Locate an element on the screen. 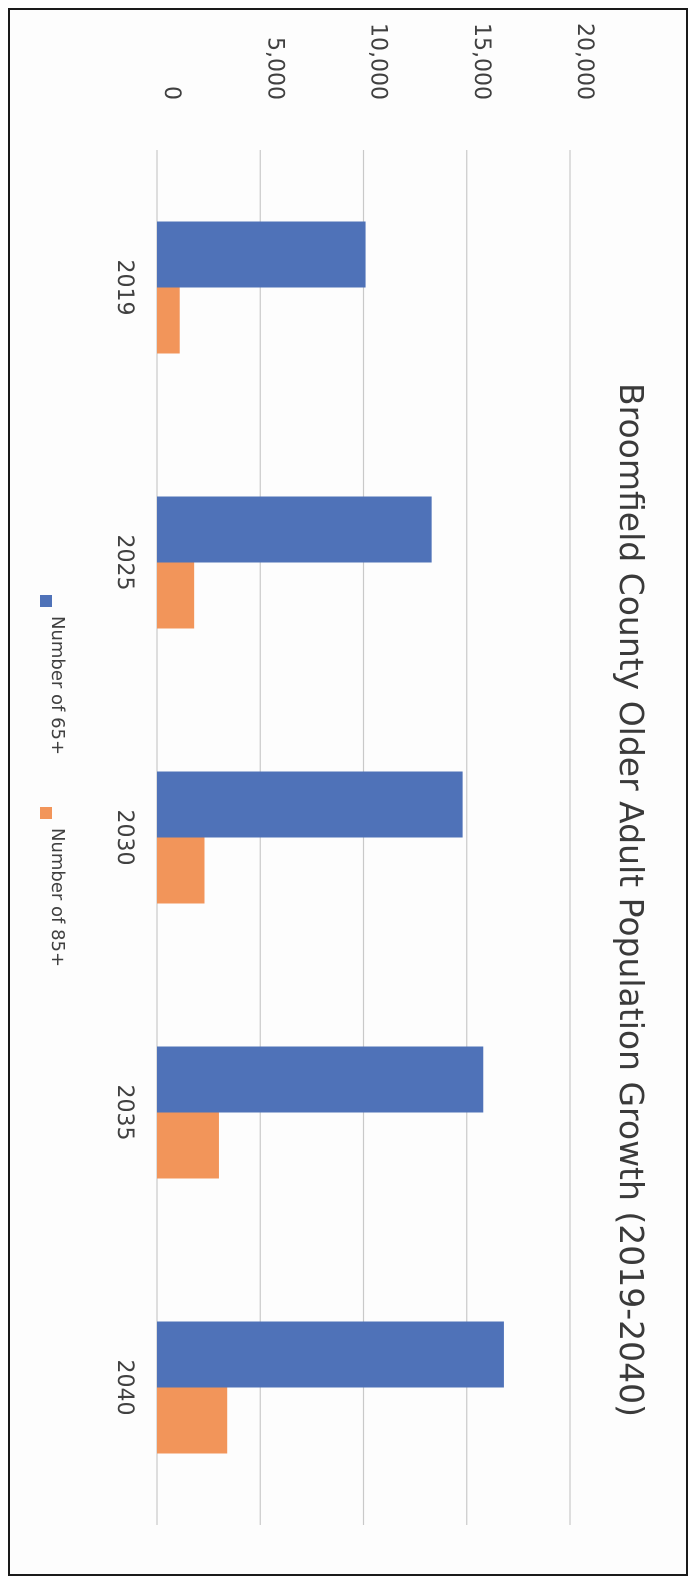  value-tick-label: 0 is located at coordinates (171, 93).